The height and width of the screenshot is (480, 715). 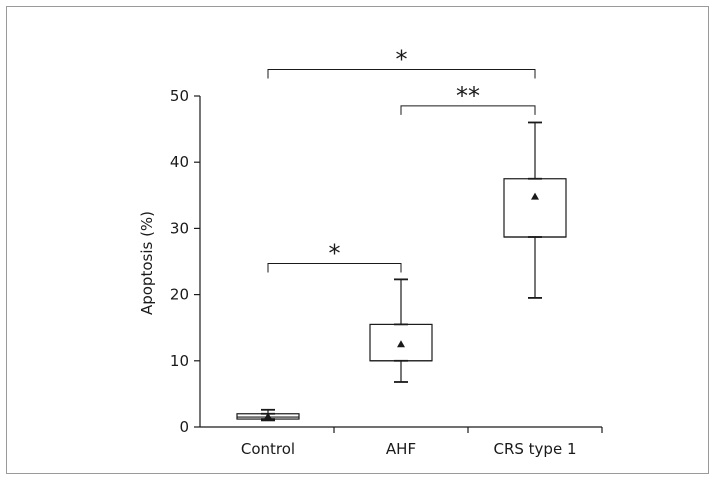 I want to click on y-axis-label: Apoptosis (%), so click(x=147, y=263).